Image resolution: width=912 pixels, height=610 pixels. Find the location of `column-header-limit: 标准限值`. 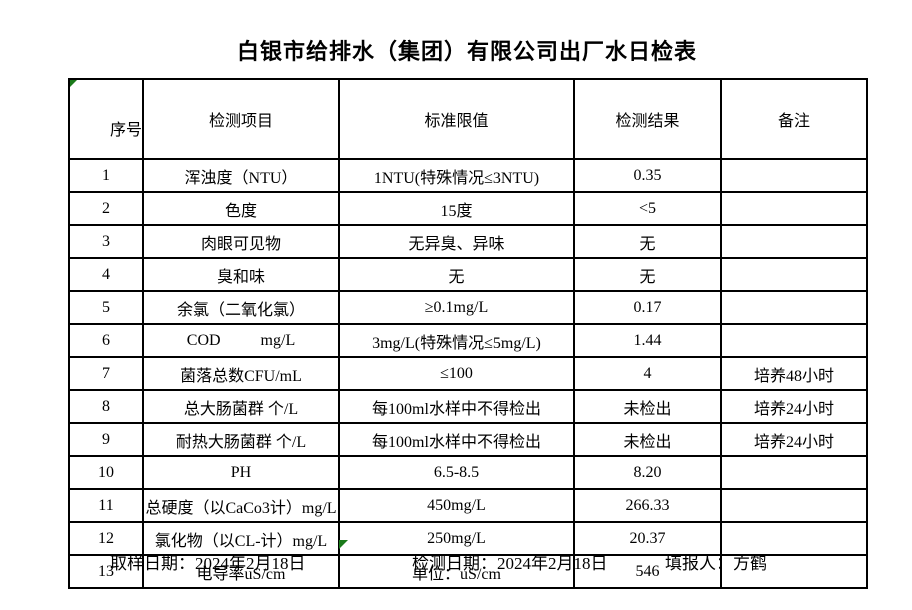

column-header-limit: 标准限值 is located at coordinates (456, 119).